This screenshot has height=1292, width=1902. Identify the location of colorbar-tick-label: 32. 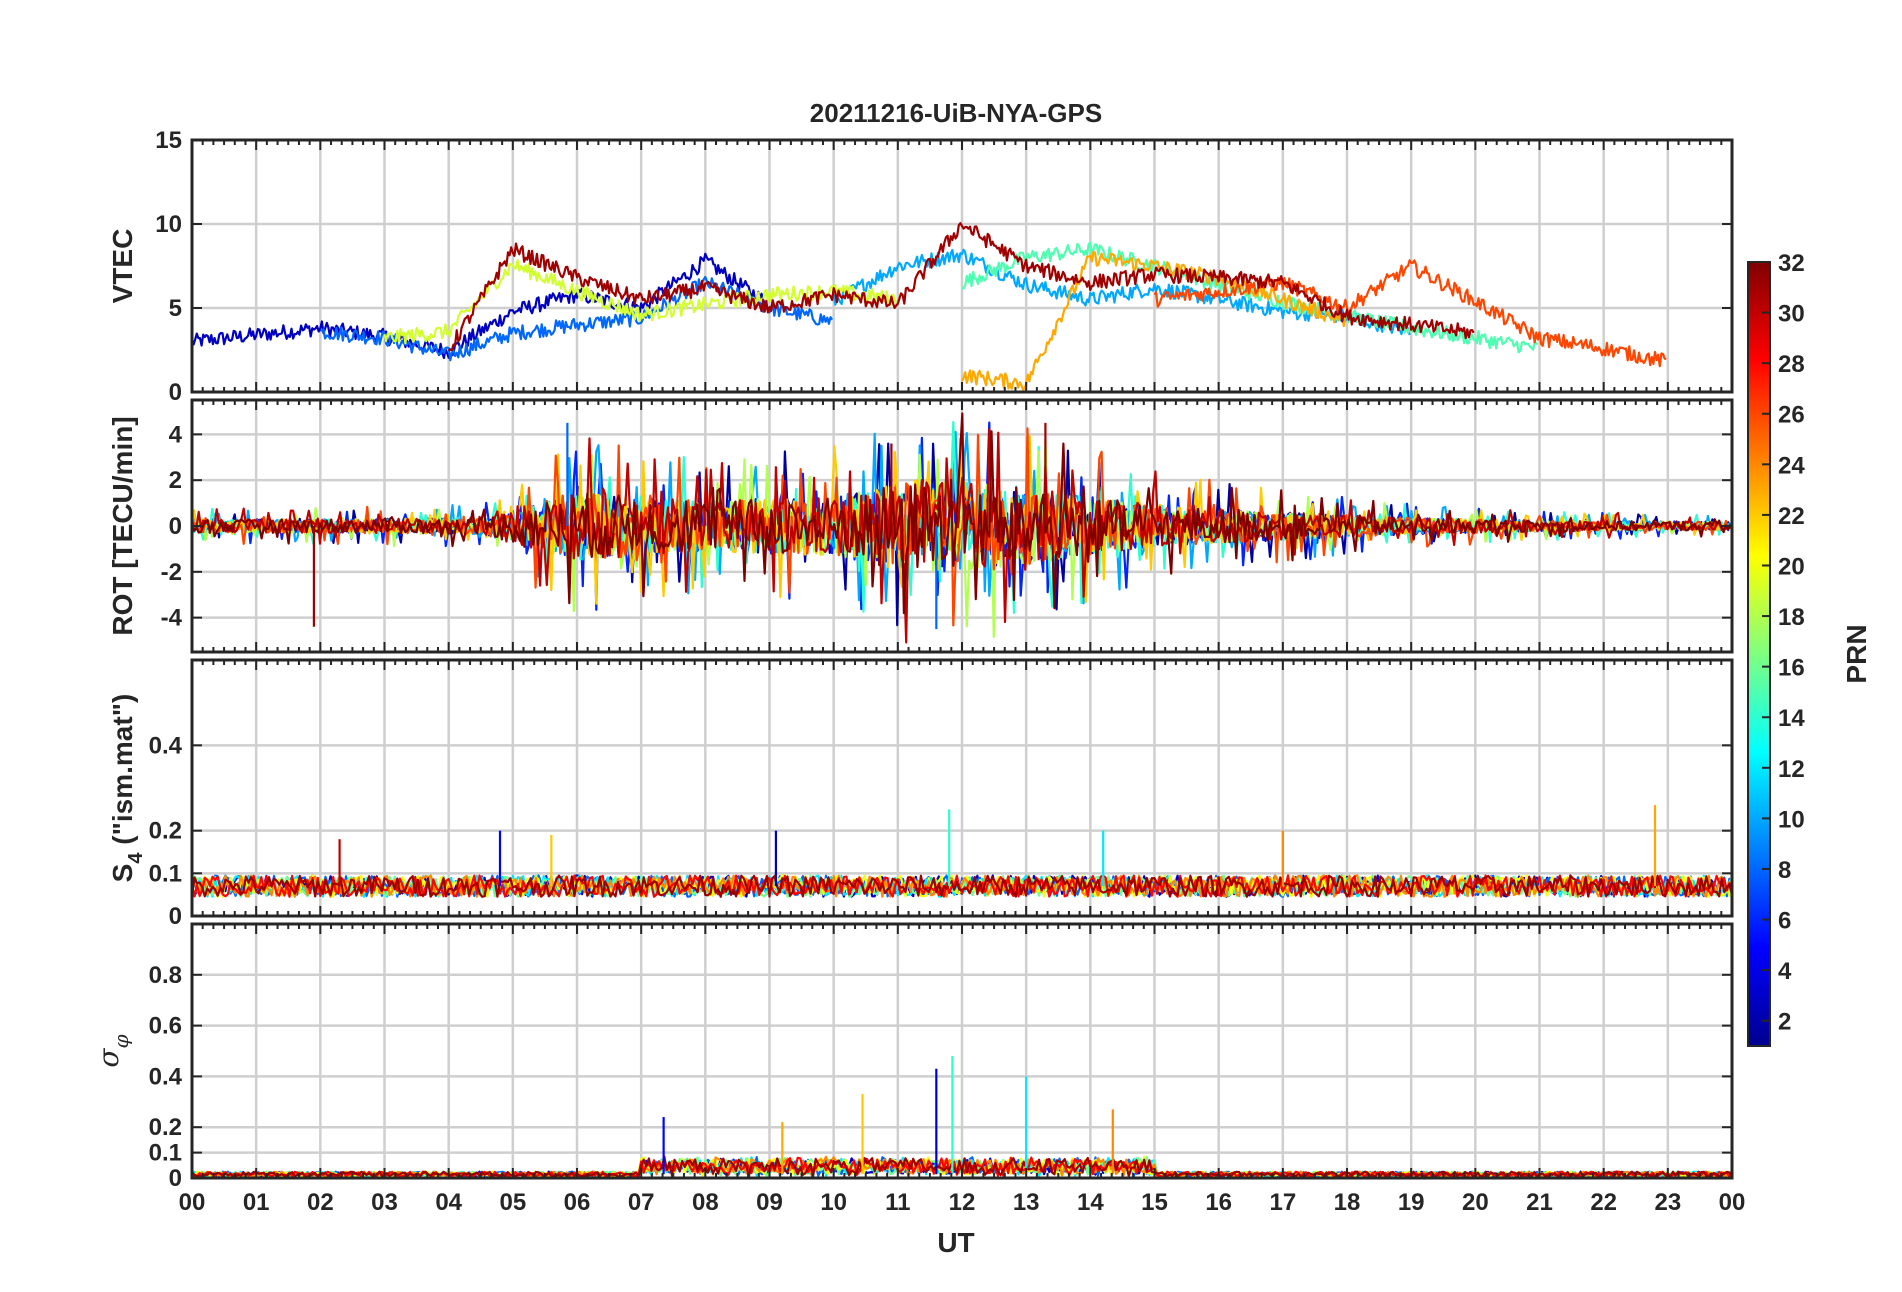
(1791, 263).